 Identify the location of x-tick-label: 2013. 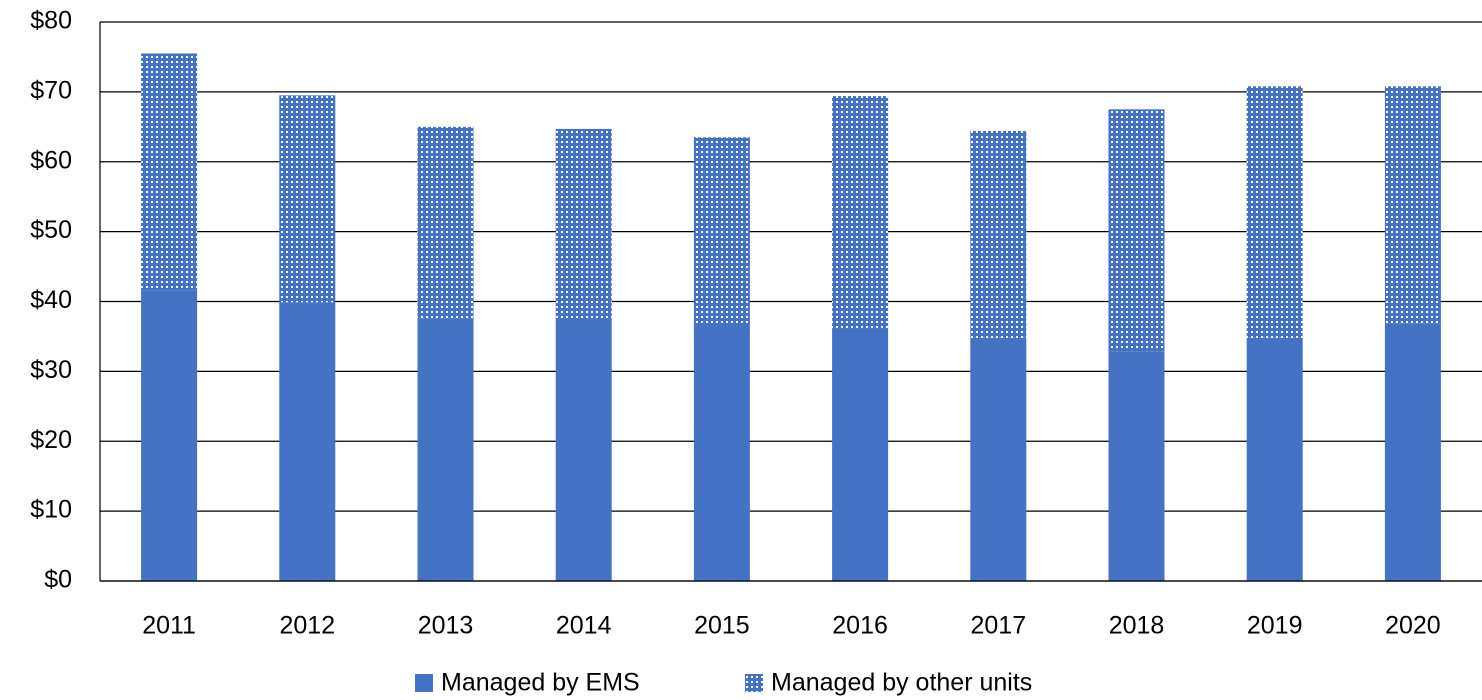
(446, 626).